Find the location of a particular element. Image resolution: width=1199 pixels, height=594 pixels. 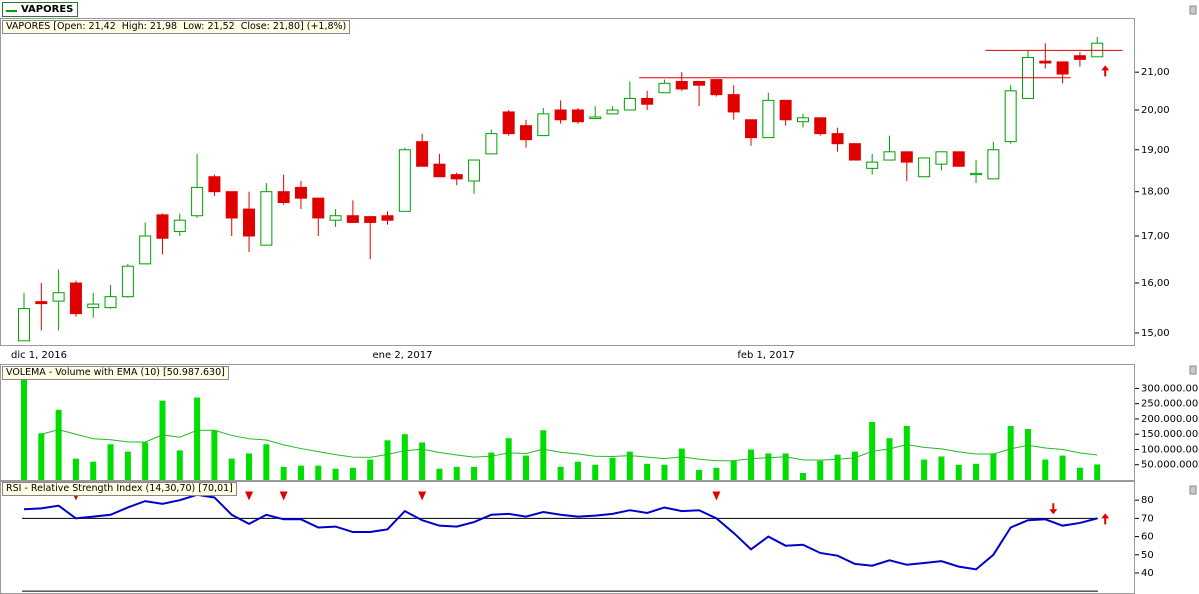

rsi-line is located at coordinates (560, 532).